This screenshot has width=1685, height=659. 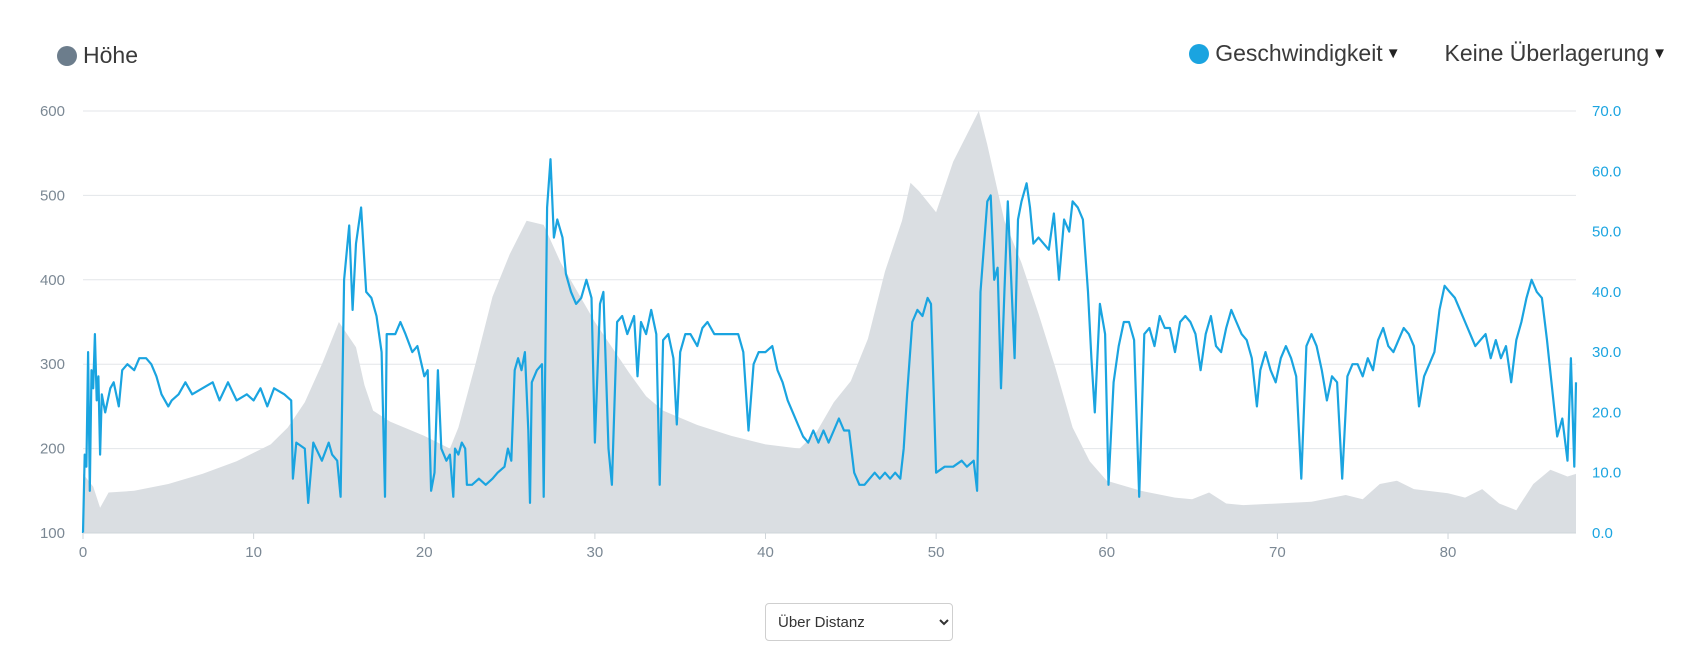 I want to click on y-left-tick-label: 300, so click(x=52, y=364).